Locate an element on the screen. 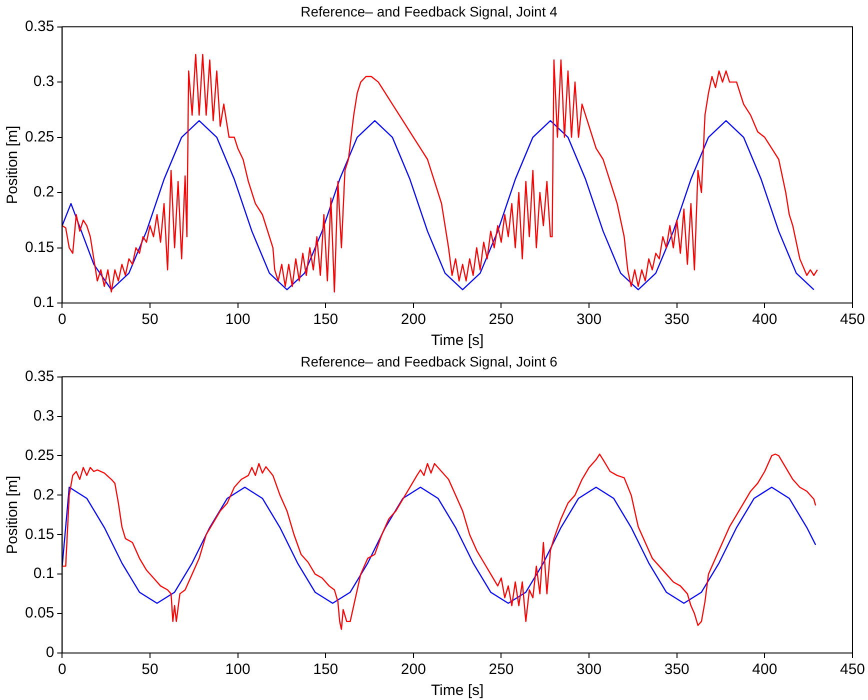  y-tick-label: 0.05 is located at coordinates (39, 613).